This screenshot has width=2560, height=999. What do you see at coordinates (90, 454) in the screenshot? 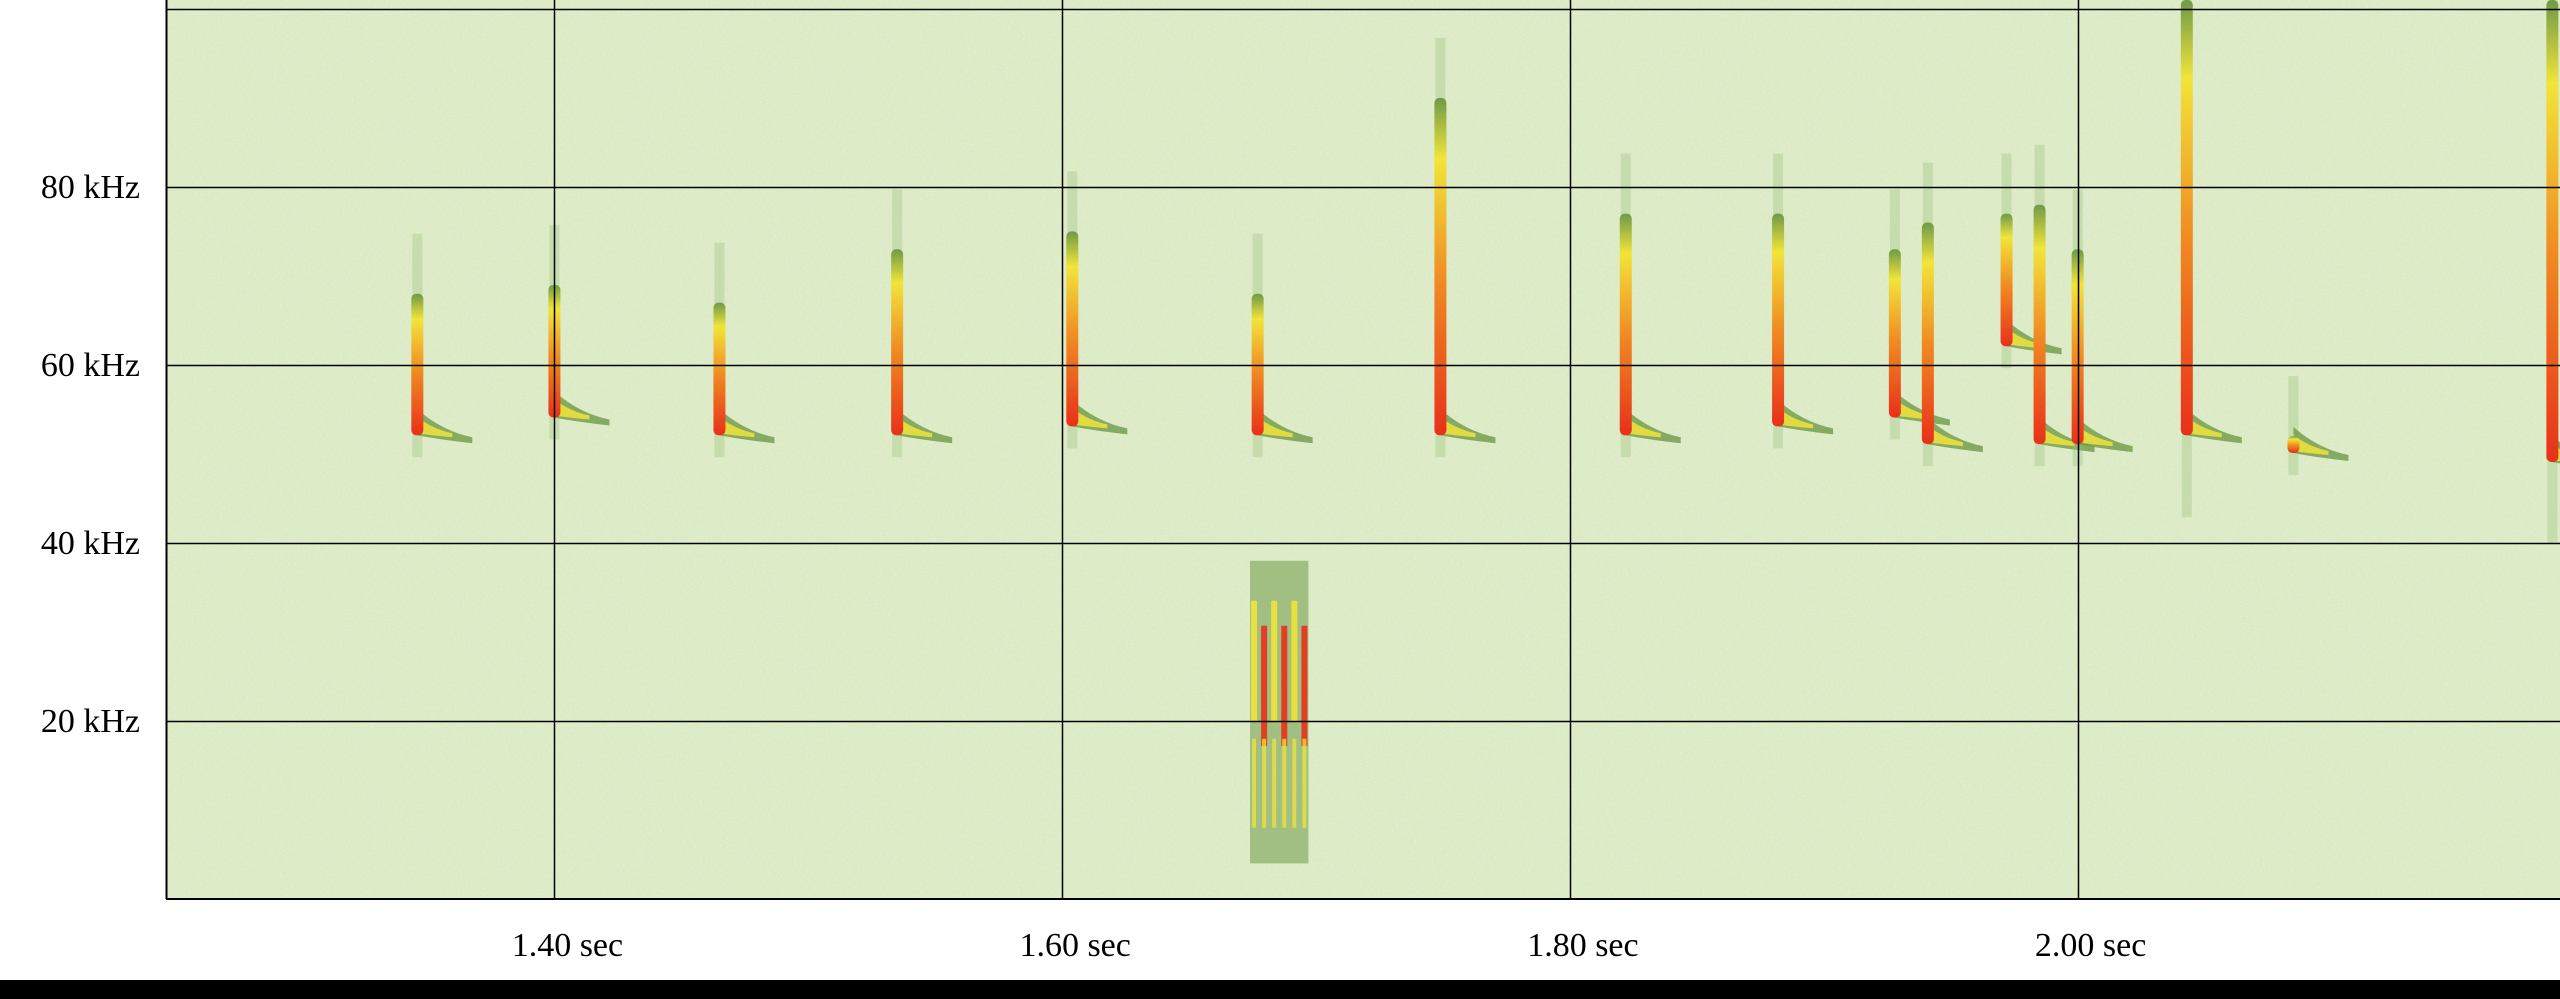
I see `y-tick-labels: 20 kHz 40 kHz 60 kHz 80 kHz` at bounding box center [90, 454].